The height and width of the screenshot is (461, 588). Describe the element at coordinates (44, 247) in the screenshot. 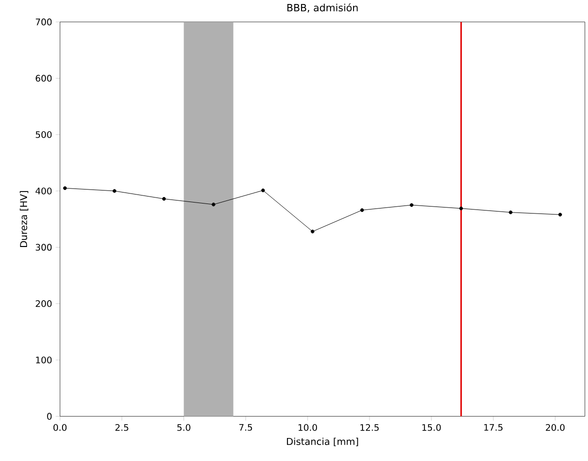

I see `y-tick-label: 300` at that location.